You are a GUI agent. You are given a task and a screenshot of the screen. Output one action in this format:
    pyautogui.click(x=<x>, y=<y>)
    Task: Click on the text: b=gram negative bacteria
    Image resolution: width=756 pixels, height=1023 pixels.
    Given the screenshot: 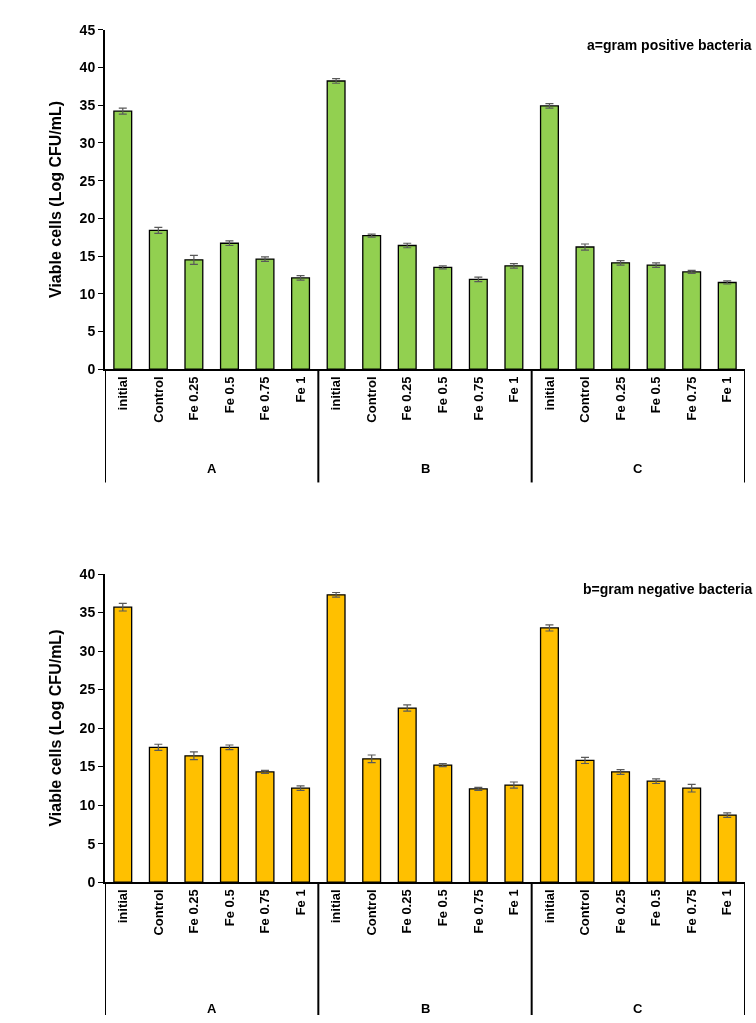 What is the action you would take?
    pyautogui.click(x=668, y=589)
    